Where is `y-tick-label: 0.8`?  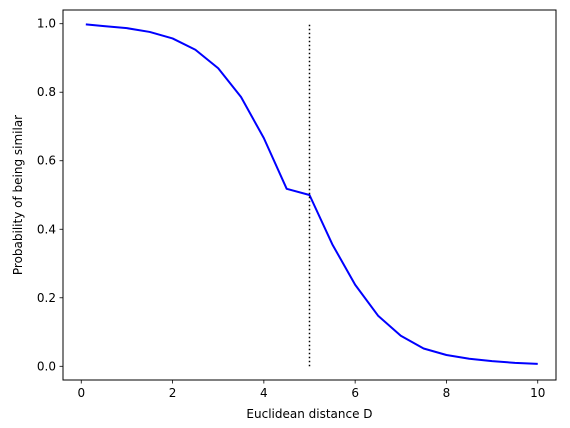
y-tick-label: 0.8 is located at coordinates (46, 92).